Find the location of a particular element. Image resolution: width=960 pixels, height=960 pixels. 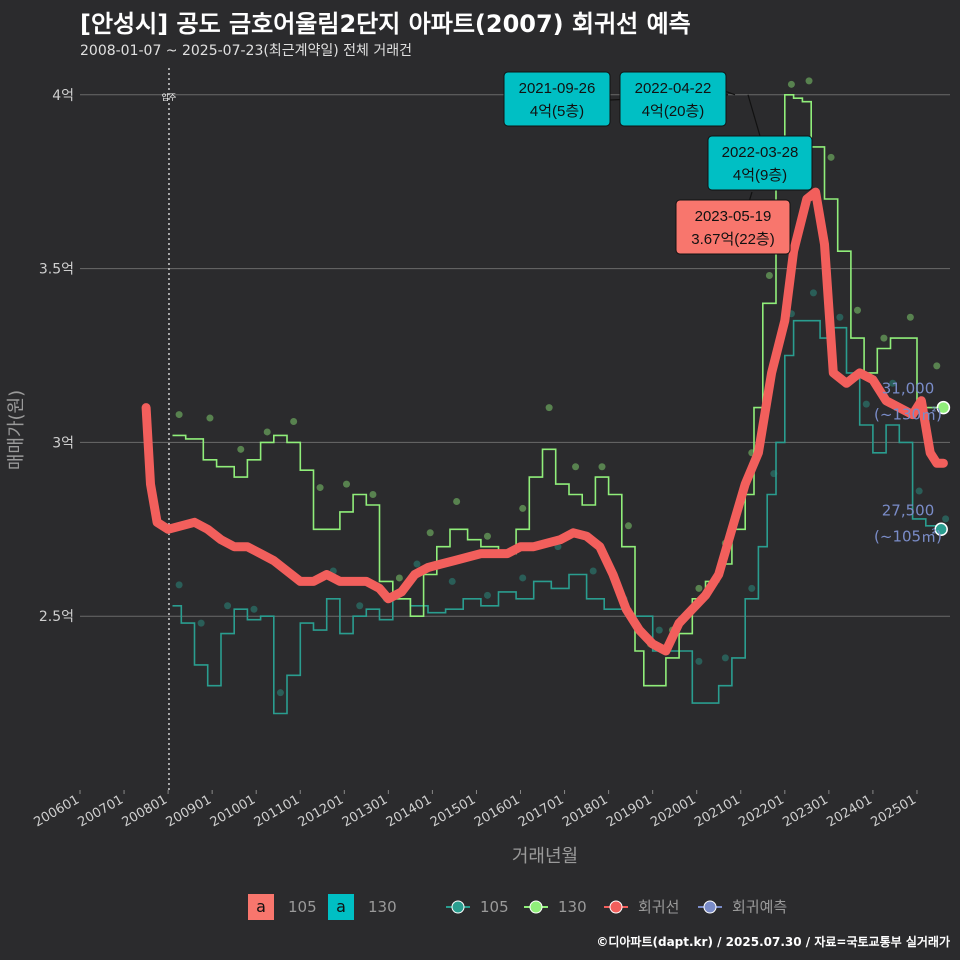

end-label-price: 27,500 is located at coordinates (908, 510).